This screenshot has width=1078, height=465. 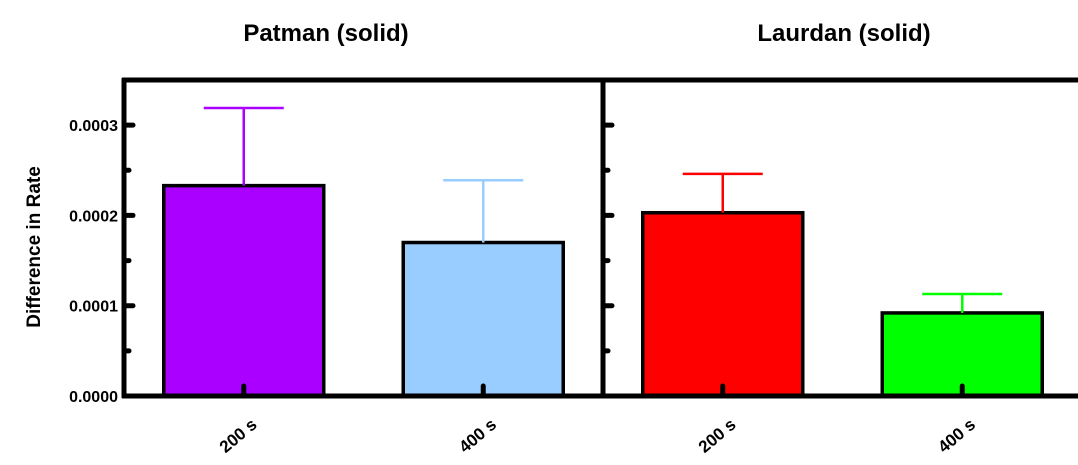 I want to click on y-tick-label: 0.0000, so click(x=93, y=397).